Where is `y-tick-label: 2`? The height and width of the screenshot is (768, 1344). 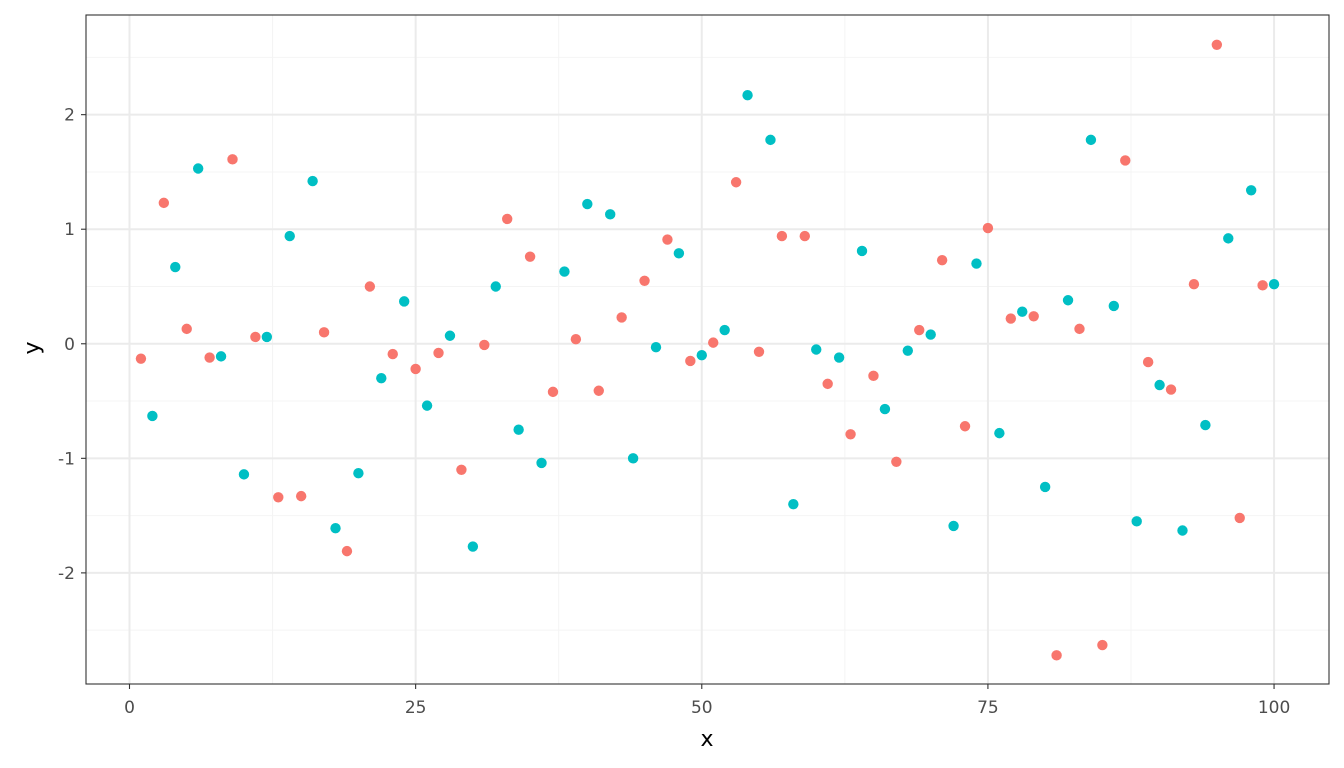 y-tick-label: 2 is located at coordinates (69, 116).